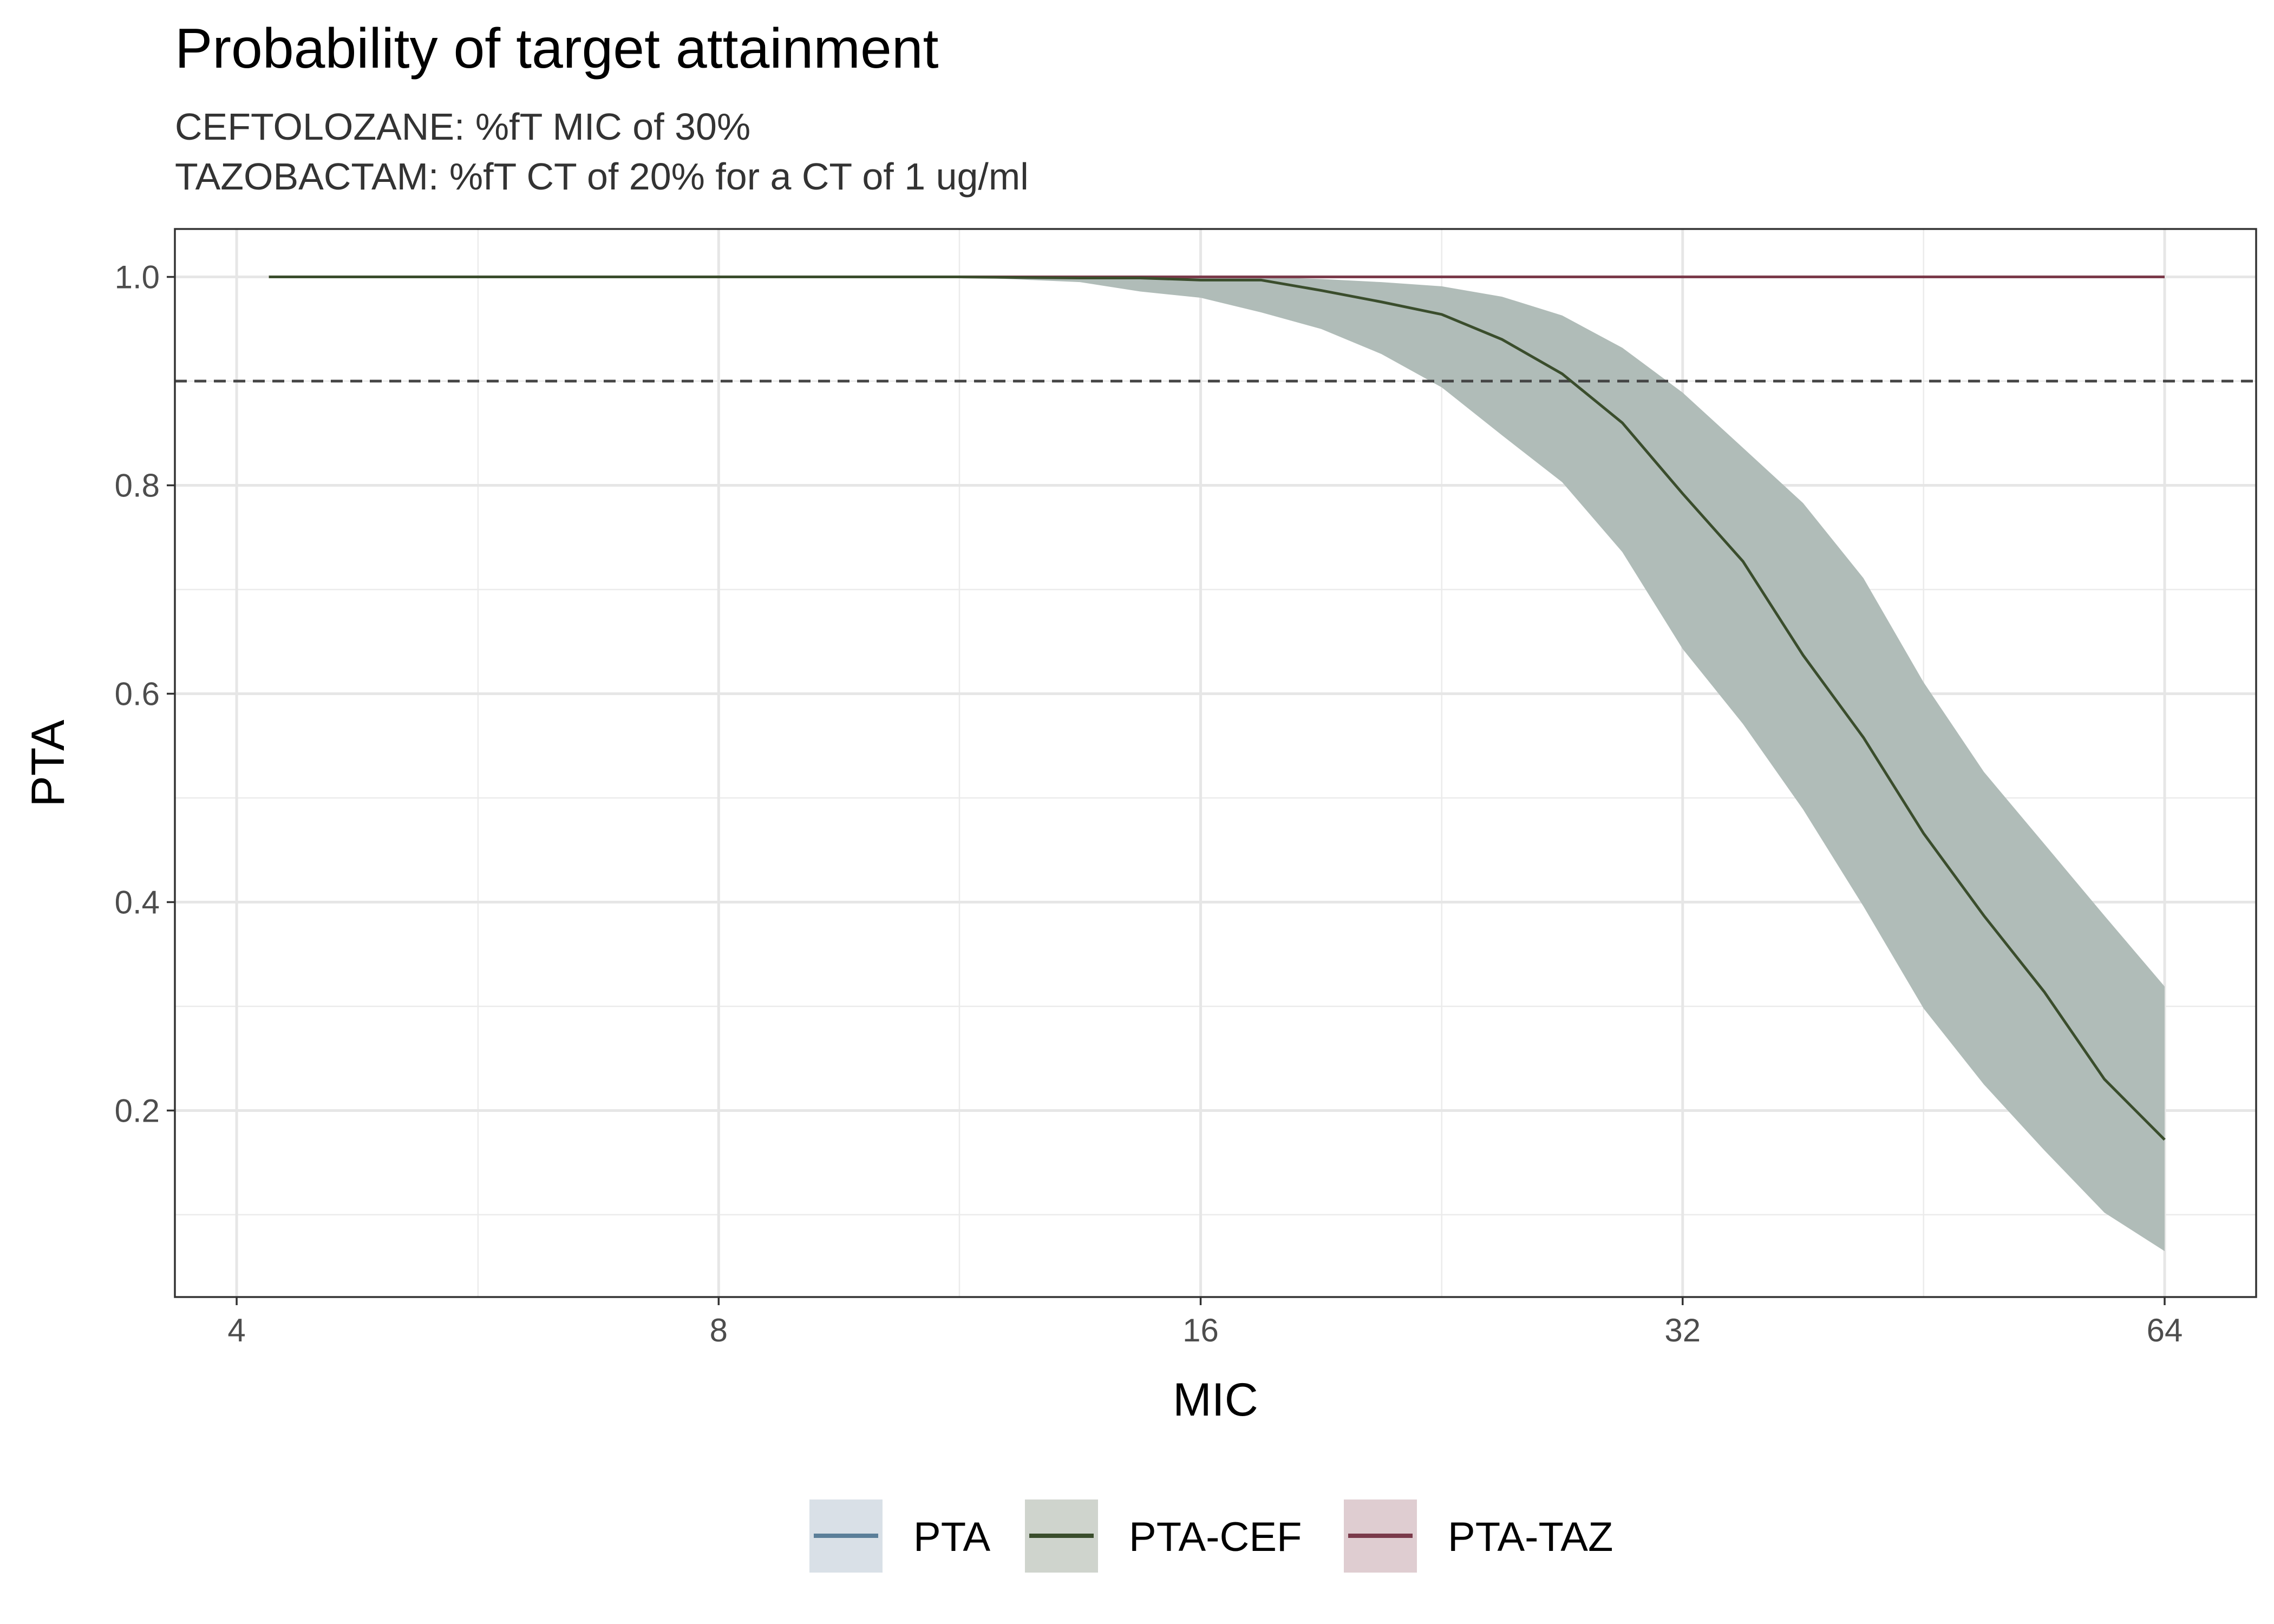 The height and width of the screenshot is (1624, 2274). What do you see at coordinates (952, 1537) in the screenshot?
I see `legend-label: PTA` at bounding box center [952, 1537].